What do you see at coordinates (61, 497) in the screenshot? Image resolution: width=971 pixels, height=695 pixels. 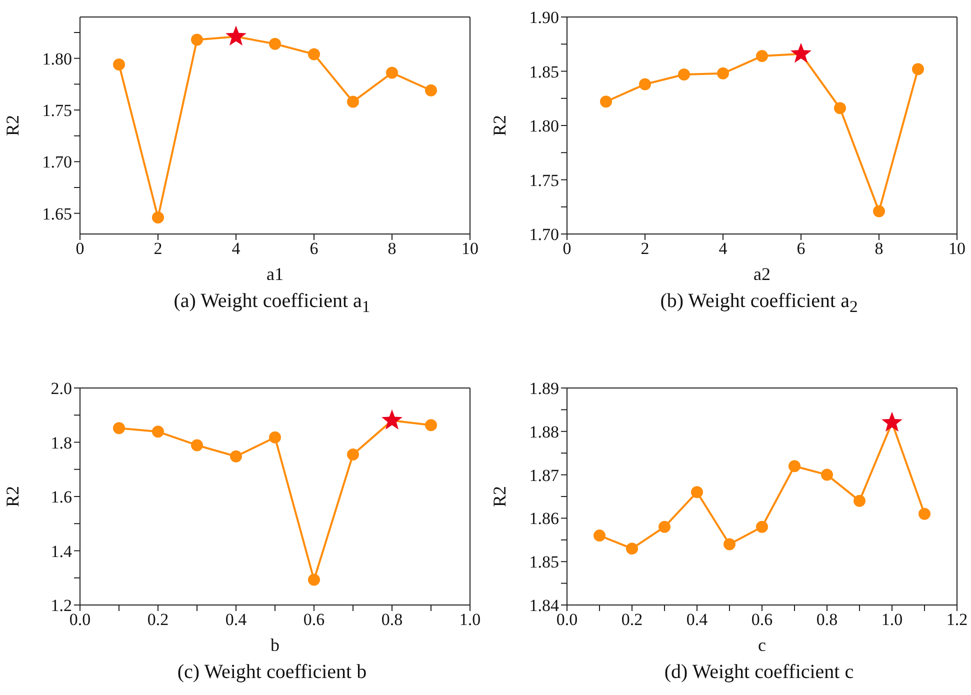 I see `y-tick-label: 1.6` at bounding box center [61, 497].